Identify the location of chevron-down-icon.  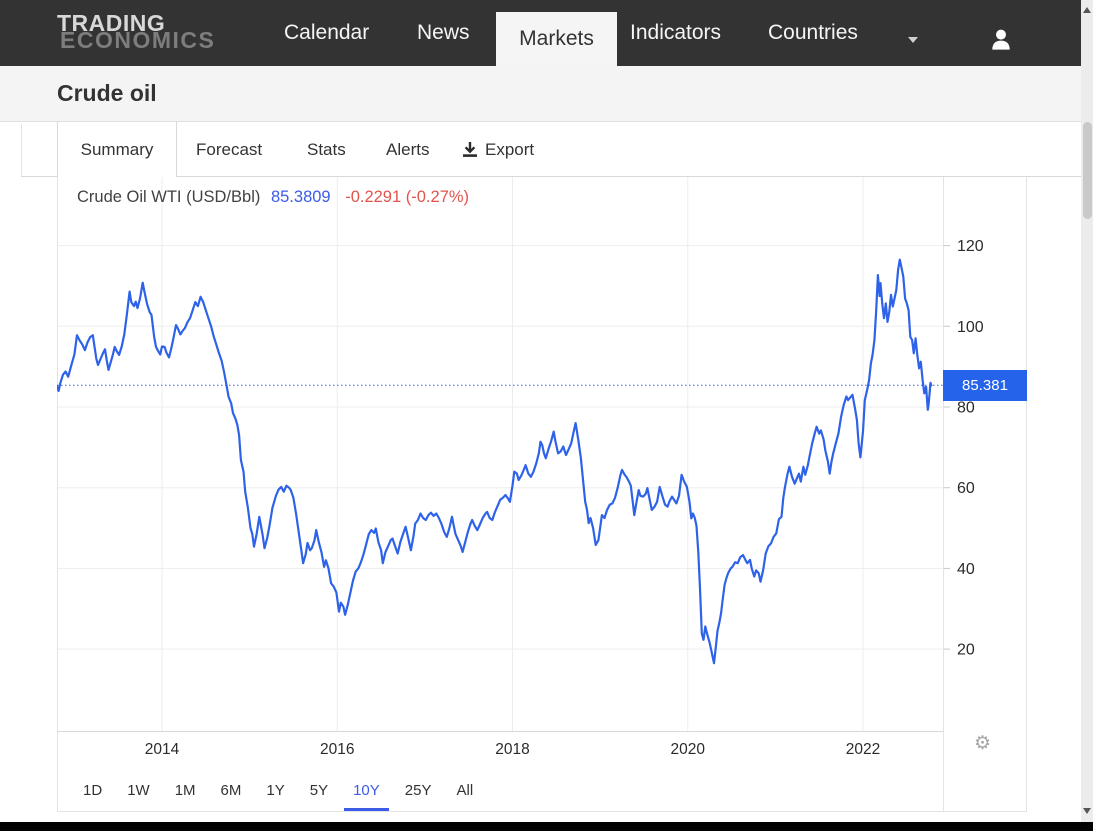
(913, 40).